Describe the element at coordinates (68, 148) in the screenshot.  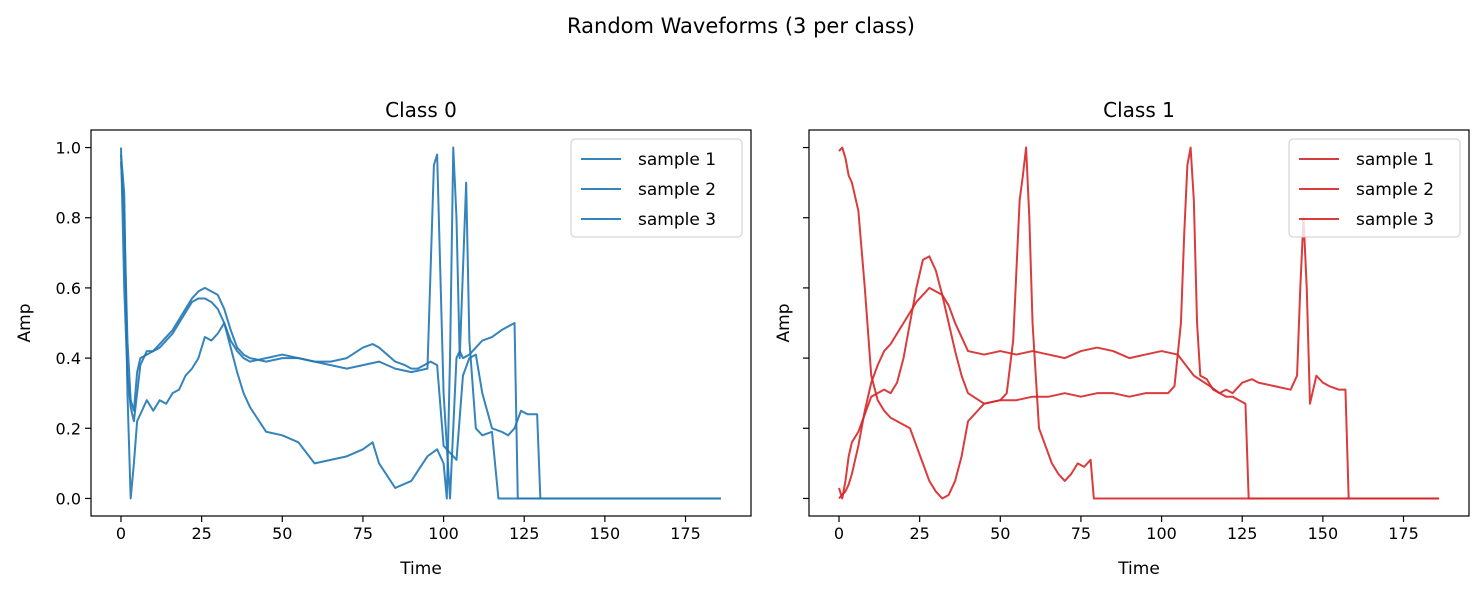
I see `y-tick-label: 1.0` at that location.